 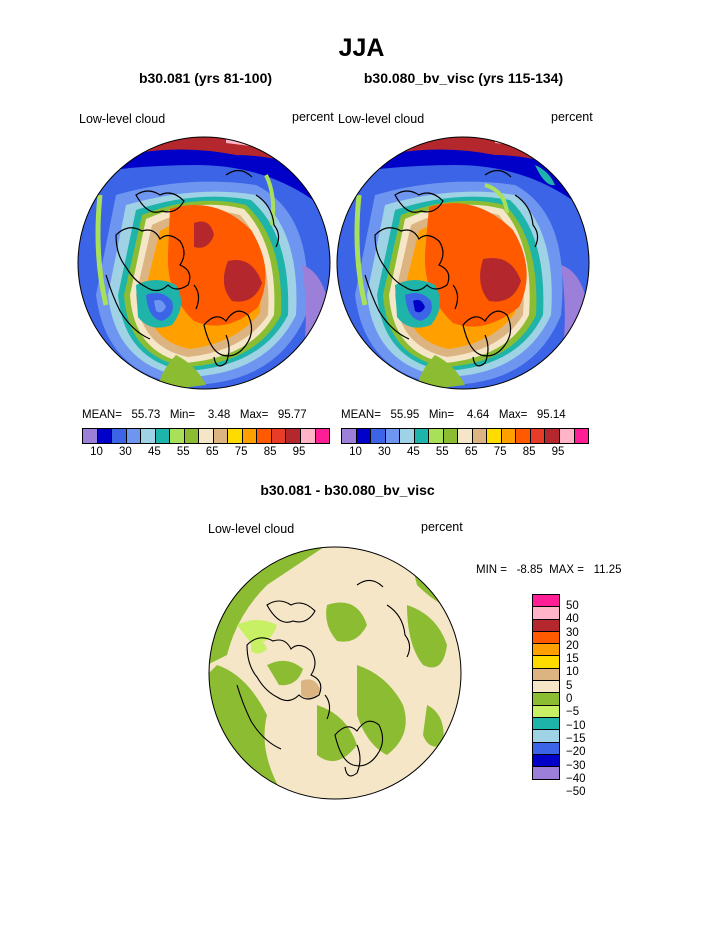 I want to click on right-panel-title: b30.080_bv_visc (yrs 115-134), so click(x=463, y=78).